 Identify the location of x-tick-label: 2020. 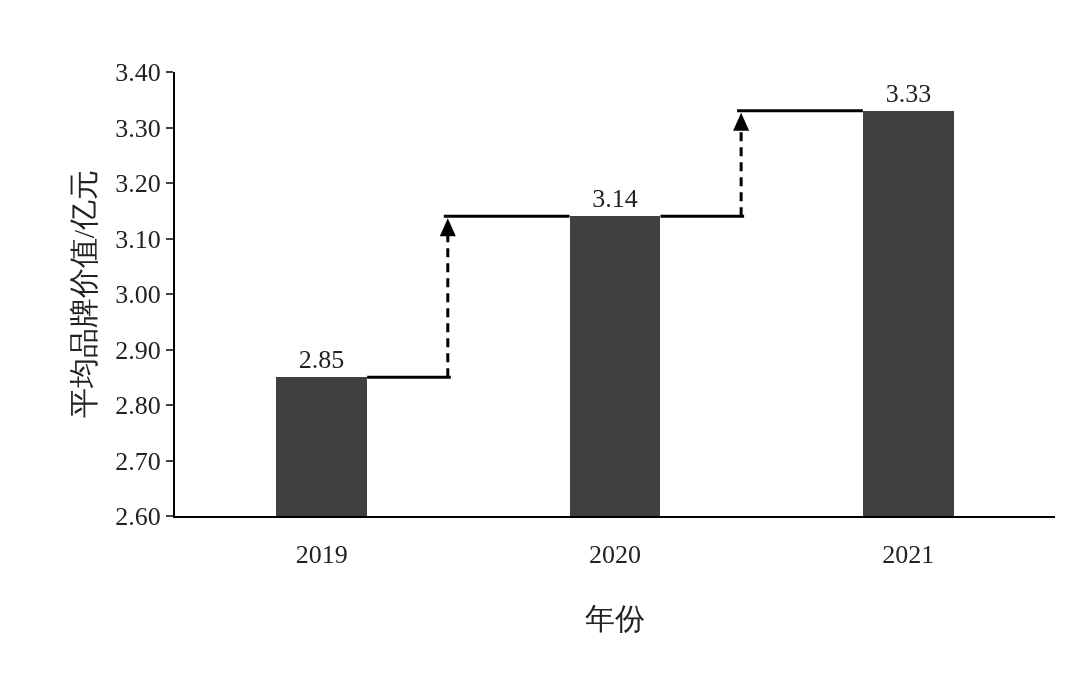
(615, 555).